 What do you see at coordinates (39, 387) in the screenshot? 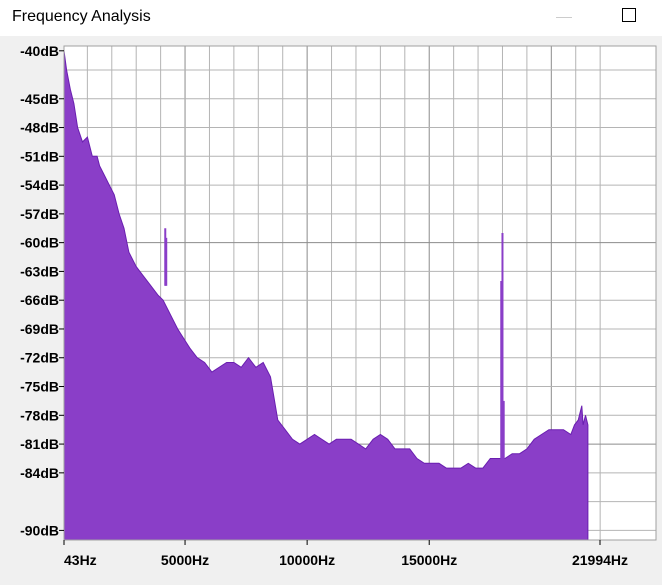
I see `y-tick-label: -75dB` at bounding box center [39, 387].